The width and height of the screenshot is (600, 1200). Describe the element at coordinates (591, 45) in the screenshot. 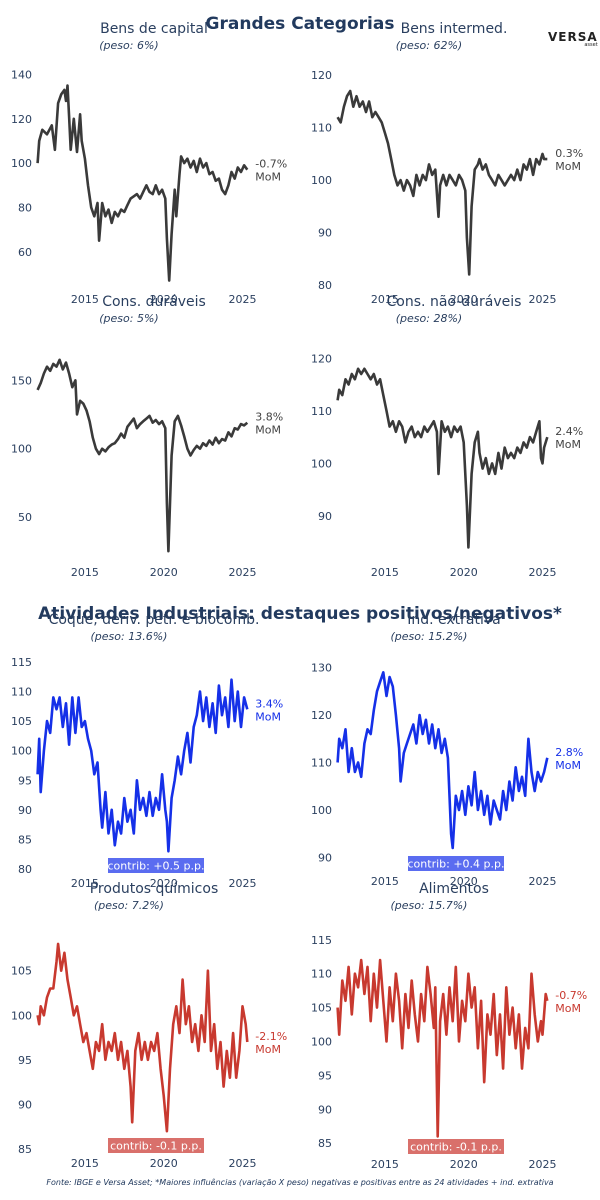

I see `logo-sub: asset` at that location.